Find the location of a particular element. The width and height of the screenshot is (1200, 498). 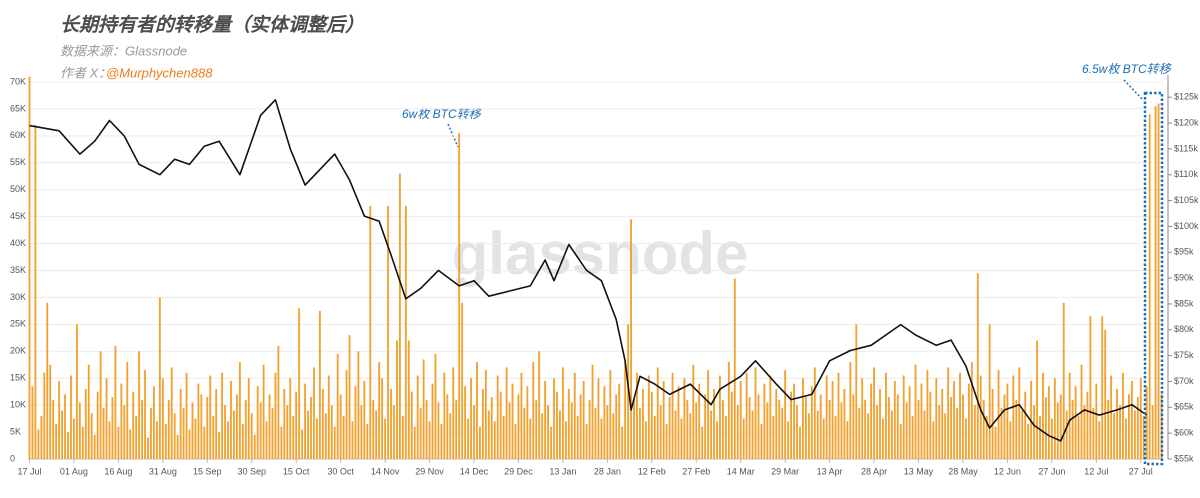

y-tick-label: 30K is located at coordinates (18, 297).